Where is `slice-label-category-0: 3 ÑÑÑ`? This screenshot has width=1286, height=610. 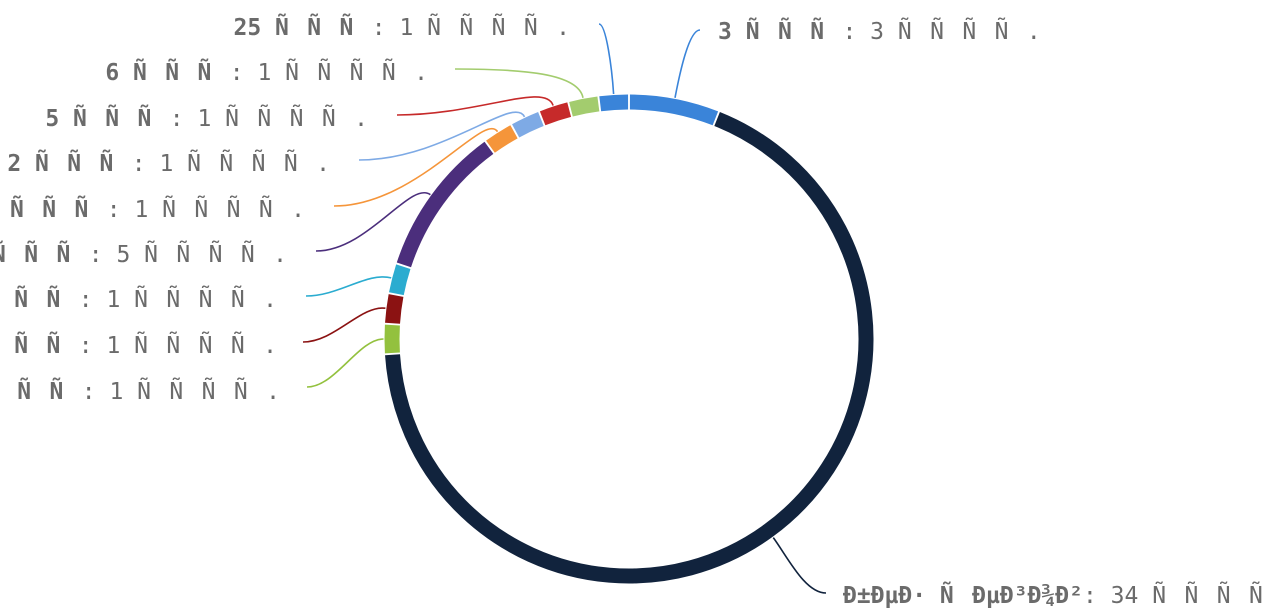
slice-label-category-0: 3 ÑÑÑ is located at coordinates (780, 31).